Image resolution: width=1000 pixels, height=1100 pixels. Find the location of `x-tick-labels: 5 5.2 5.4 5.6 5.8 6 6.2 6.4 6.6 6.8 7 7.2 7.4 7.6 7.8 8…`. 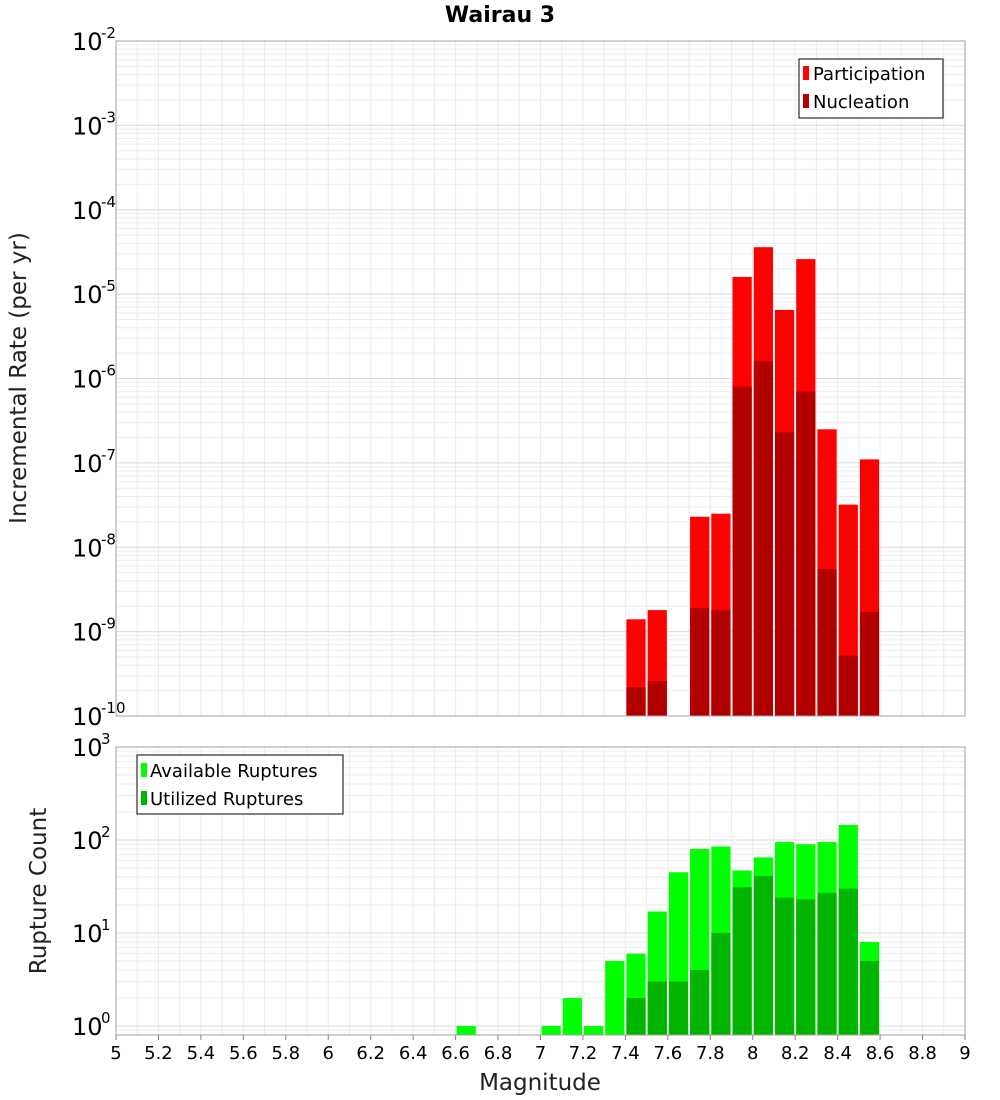

x-tick-labels: 5 5.2 5.4 5.6 5.8 6 6.2 6.4 6.6 6.8 7 7.2 7.4 7.6 7.8 8… is located at coordinates (540, 1049).